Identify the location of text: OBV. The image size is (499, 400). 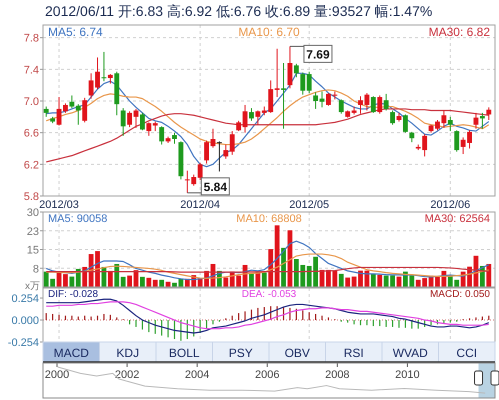
(297, 353).